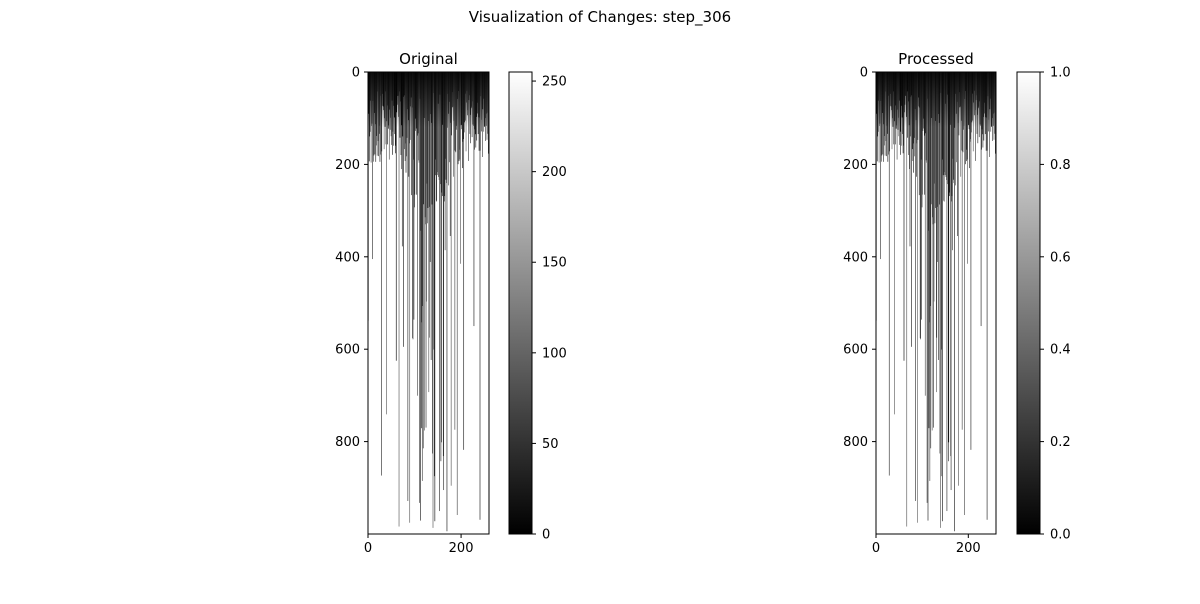 Image resolution: width=1200 pixels, height=604 pixels. Describe the element at coordinates (968, 548) in the screenshot. I see `x-tick-label: 200` at that location.